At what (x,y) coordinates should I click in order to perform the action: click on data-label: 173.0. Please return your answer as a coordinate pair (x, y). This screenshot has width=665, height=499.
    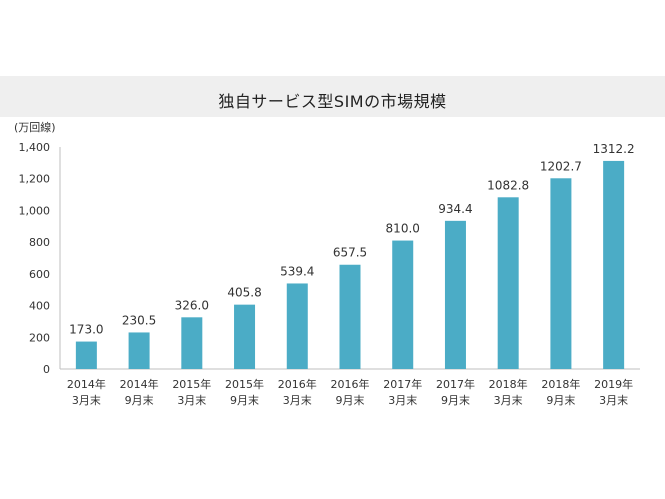
    Looking at the image, I should click on (86, 330).